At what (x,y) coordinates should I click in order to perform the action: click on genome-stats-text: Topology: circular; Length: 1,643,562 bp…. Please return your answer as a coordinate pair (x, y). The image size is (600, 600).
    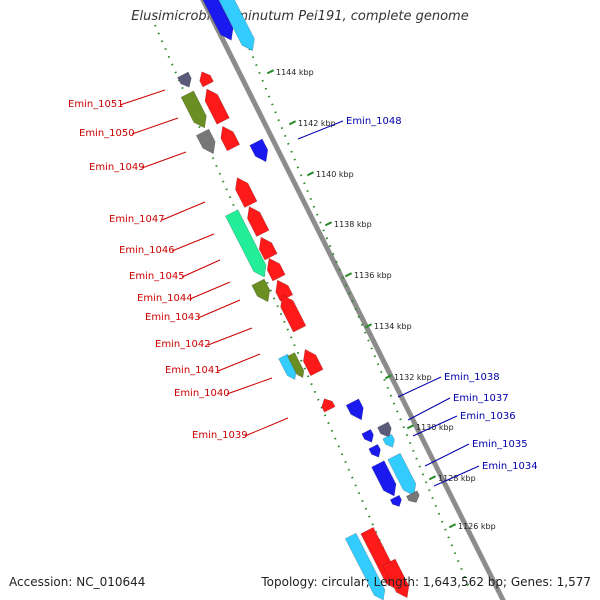
    Looking at the image, I should click on (426, 582).